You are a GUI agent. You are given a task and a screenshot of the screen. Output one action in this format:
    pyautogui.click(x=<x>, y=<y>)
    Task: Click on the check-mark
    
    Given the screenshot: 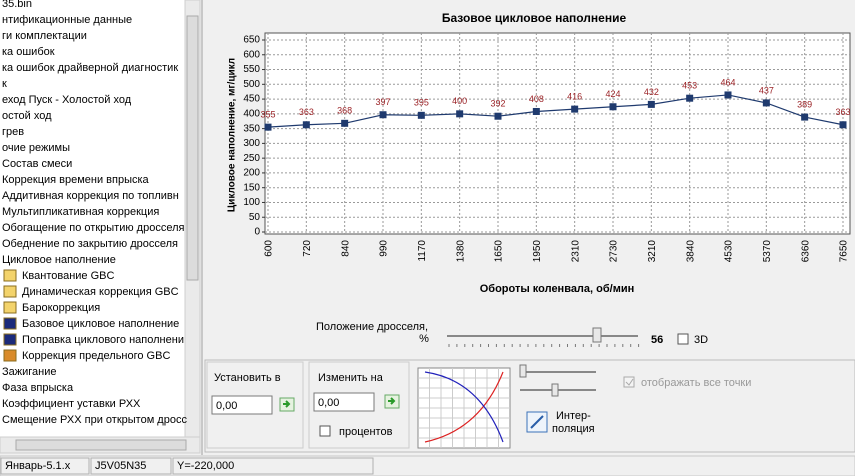 What is the action you would take?
    pyautogui.click(x=629, y=382)
    